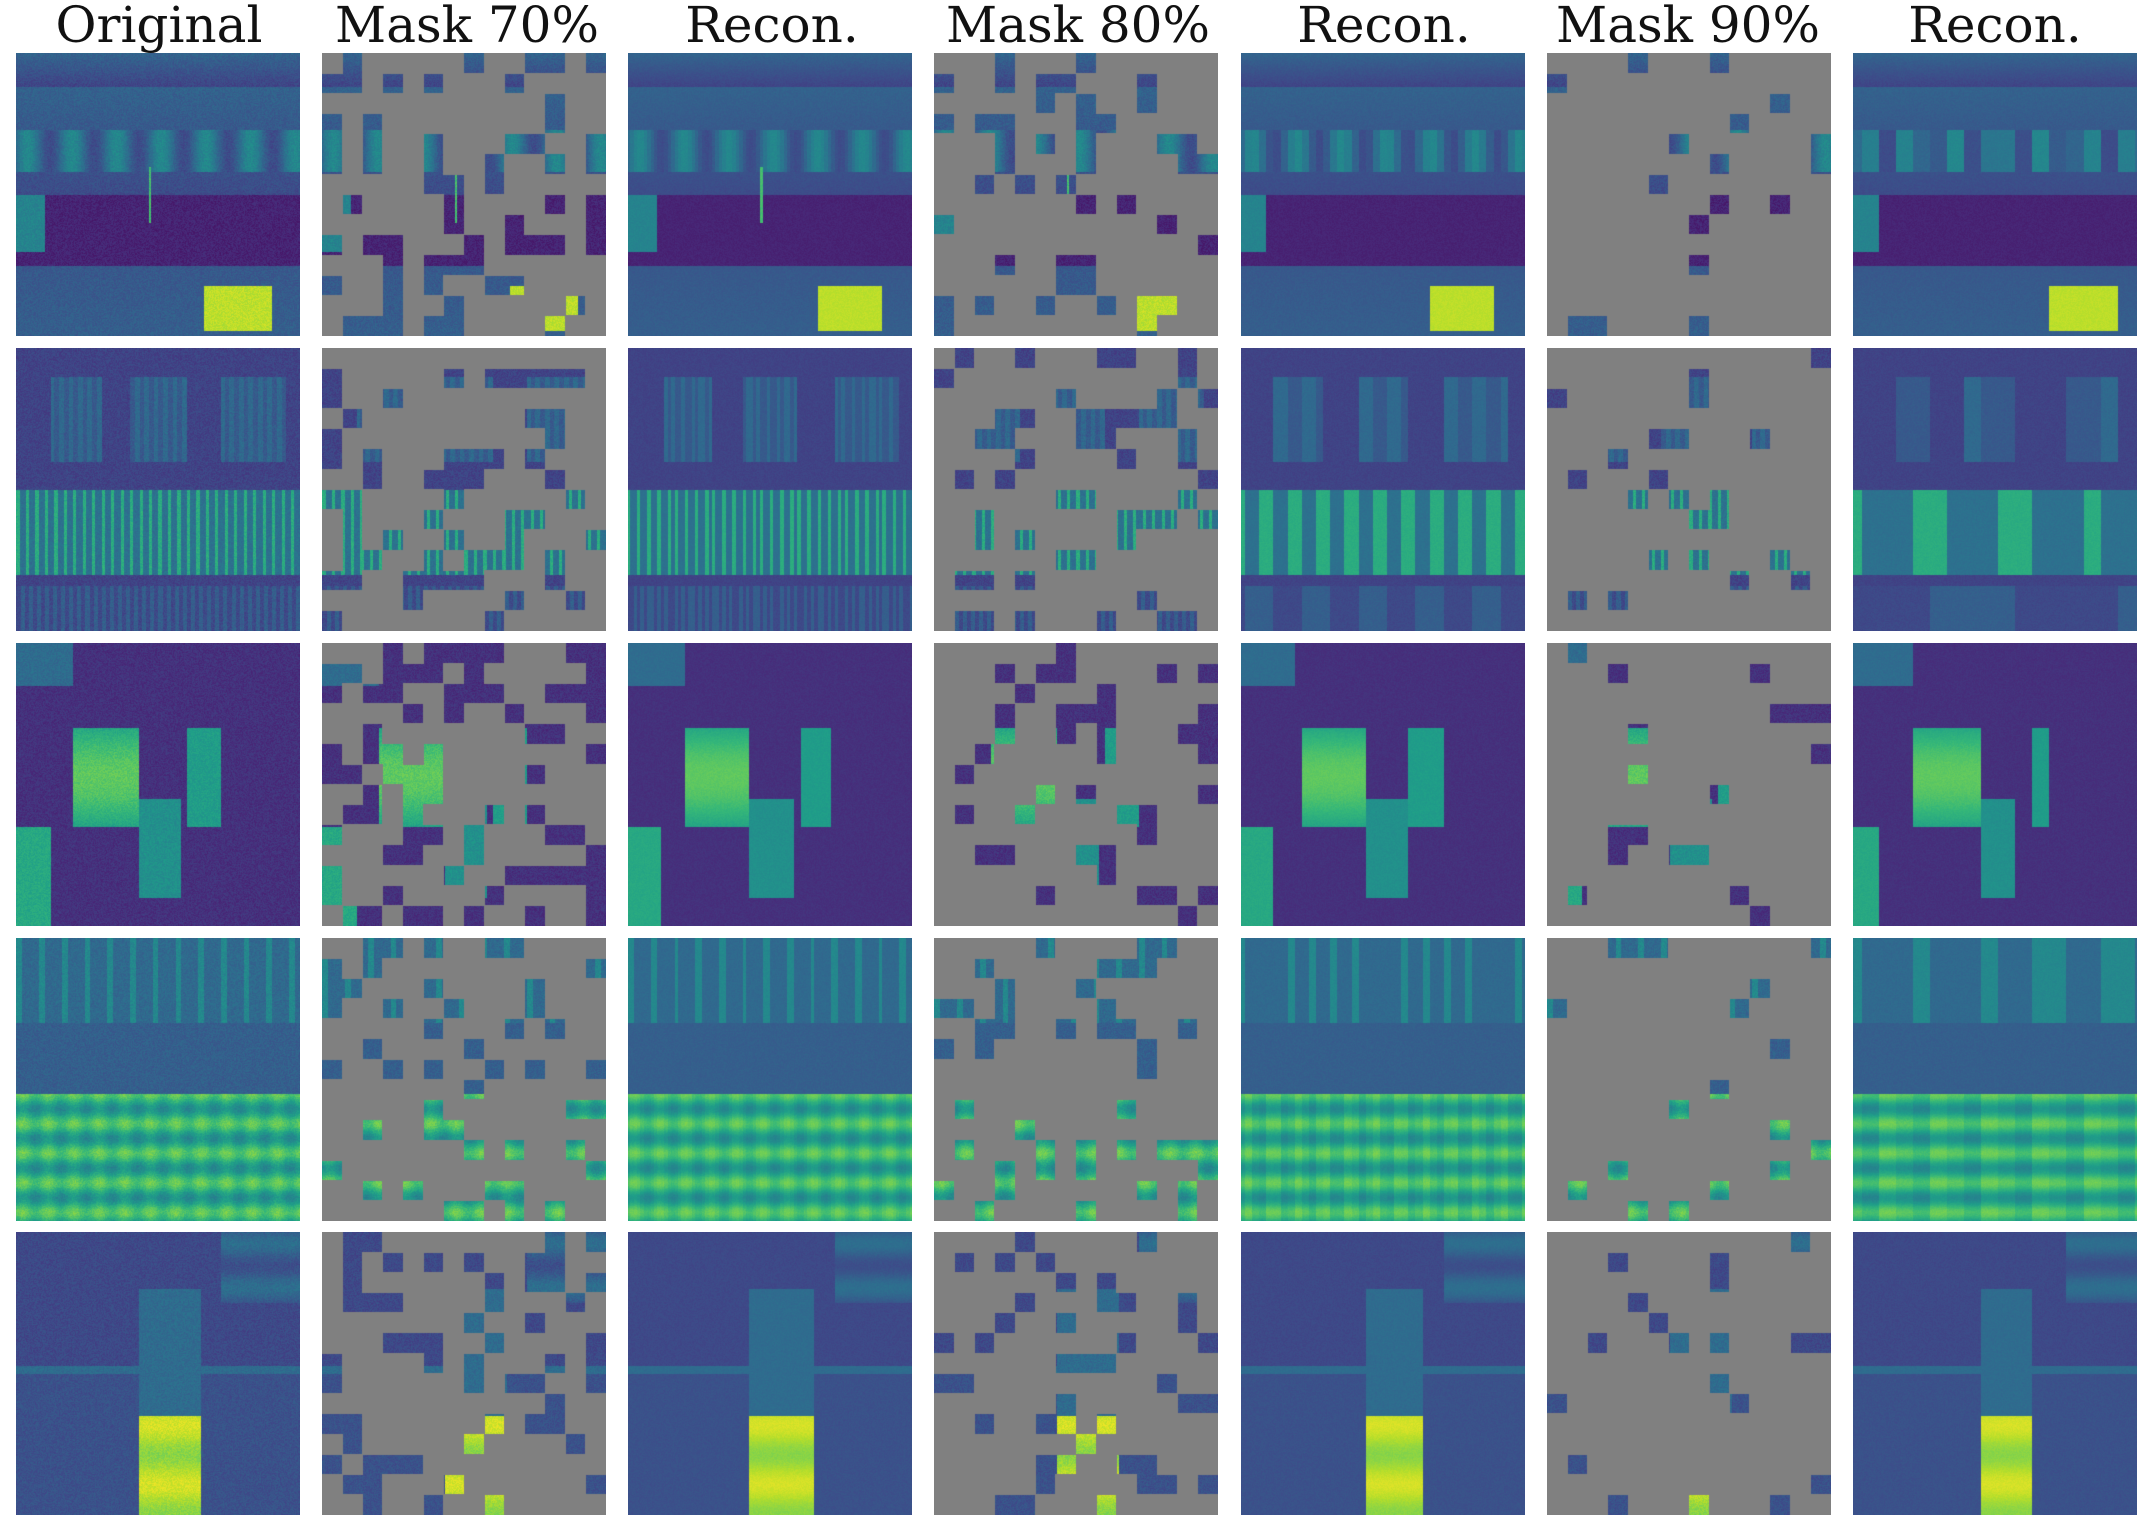 This screenshot has height=1527, width=2152. What do you see at coordinates (772, 27) in the screenshot?
I see `column-title-2: Recon.` at bounding box center [772, 27].